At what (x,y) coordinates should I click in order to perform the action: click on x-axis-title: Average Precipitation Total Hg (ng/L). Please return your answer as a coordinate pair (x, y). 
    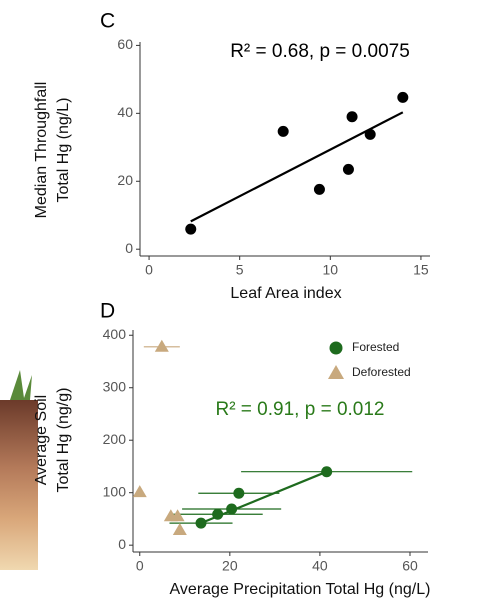
    Looking at the image, I should click on (300, 589).